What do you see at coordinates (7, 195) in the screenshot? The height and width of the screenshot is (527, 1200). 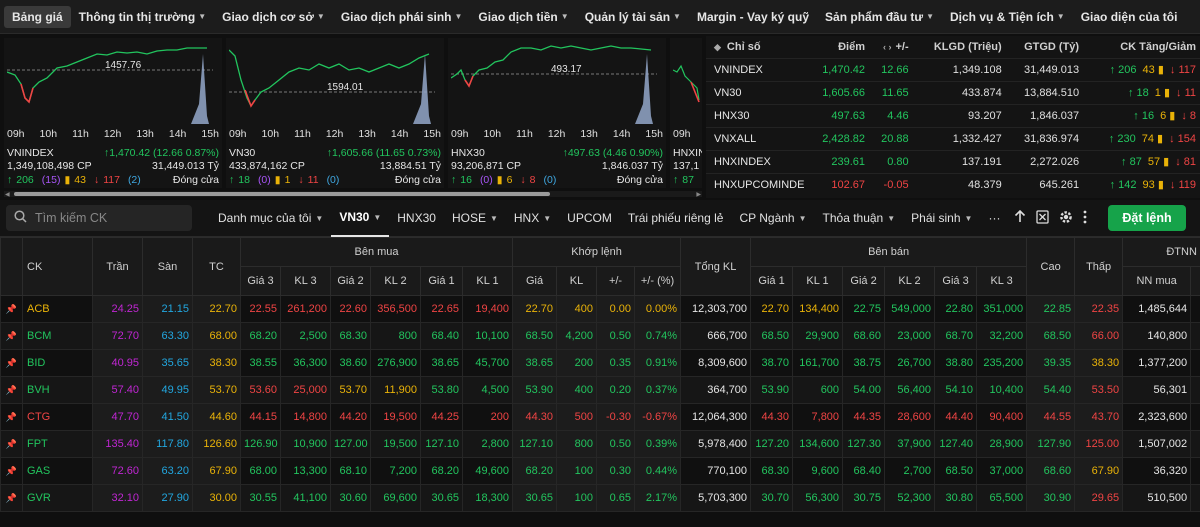 I see `scroll-left-icon: ◀` at bounding box center [7, 195].